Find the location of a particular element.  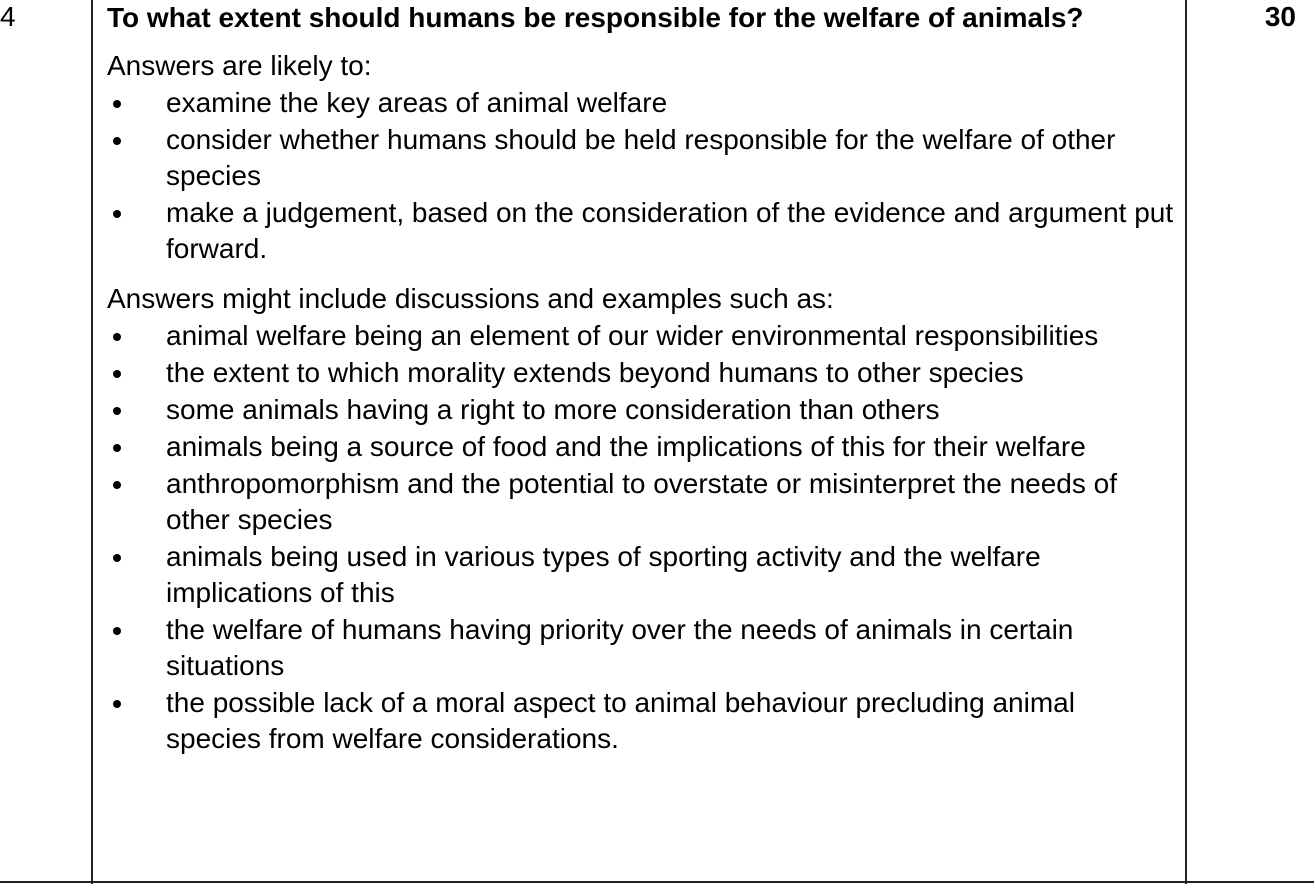

likely-heading: Answers are likely to: is located at coordinates (239, 65).